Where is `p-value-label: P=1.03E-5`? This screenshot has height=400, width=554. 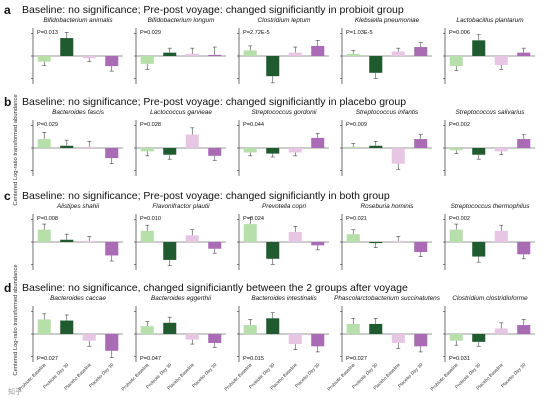 p-value-label: P=1.03E-5 is located at coordinates (359, 33).